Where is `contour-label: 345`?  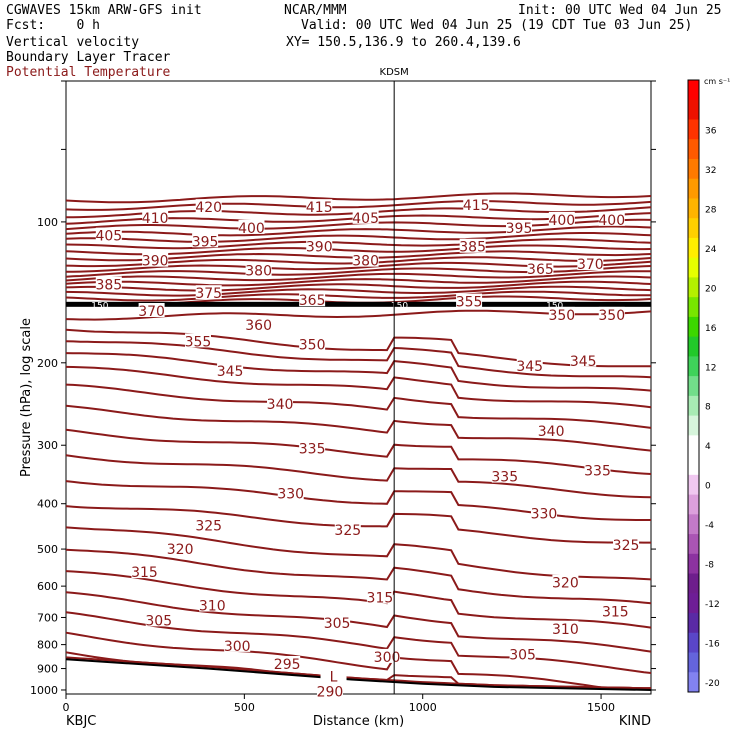
contour-label: 345 is located at coordinates (583, 362).